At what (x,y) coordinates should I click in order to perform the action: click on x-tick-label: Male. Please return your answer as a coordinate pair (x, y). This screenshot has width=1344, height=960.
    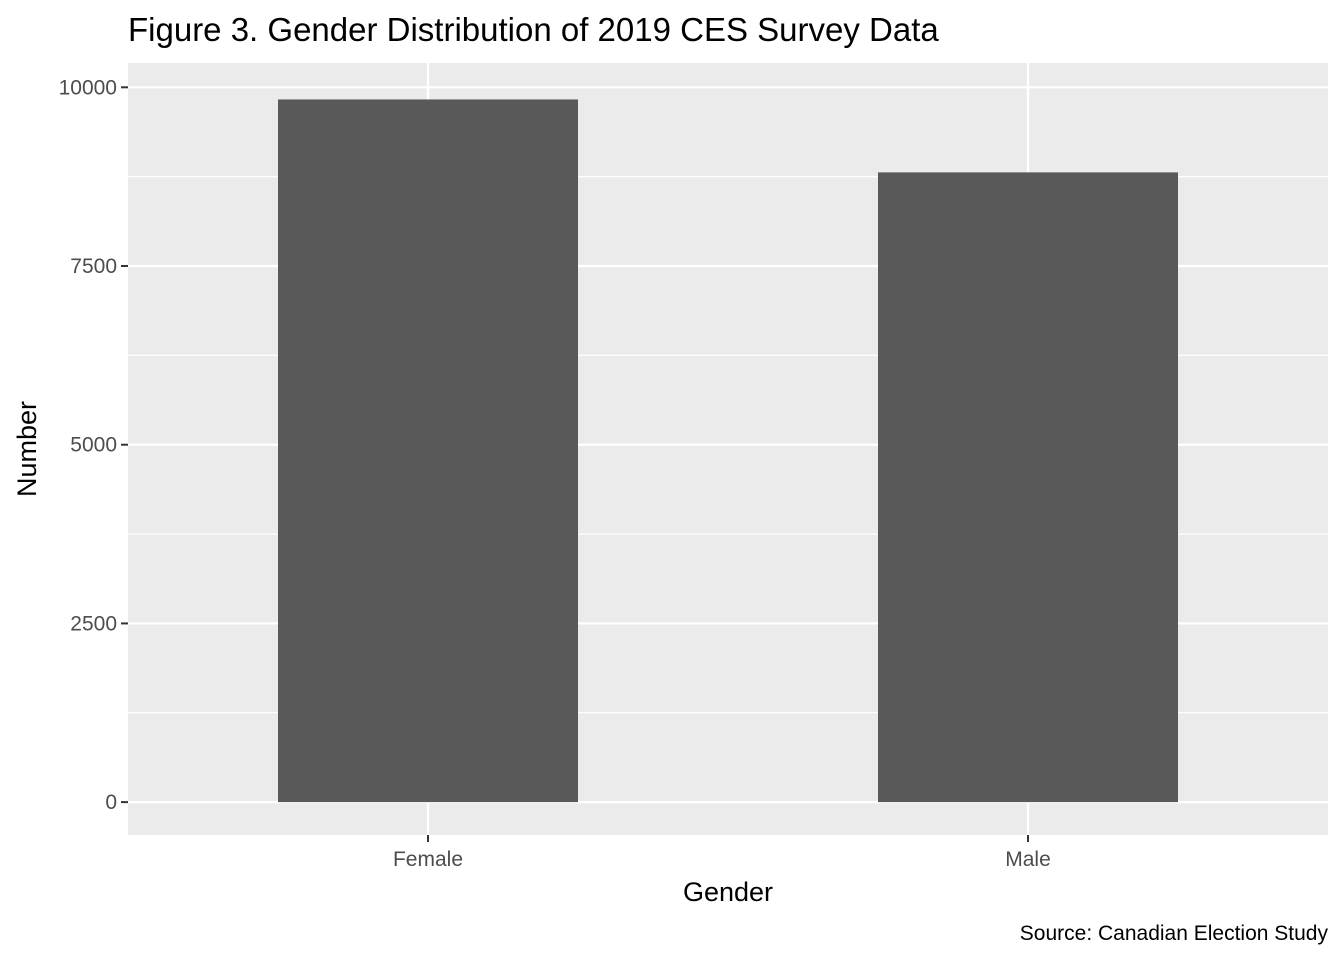
    Looking at the image, I should click on (1028, 859).